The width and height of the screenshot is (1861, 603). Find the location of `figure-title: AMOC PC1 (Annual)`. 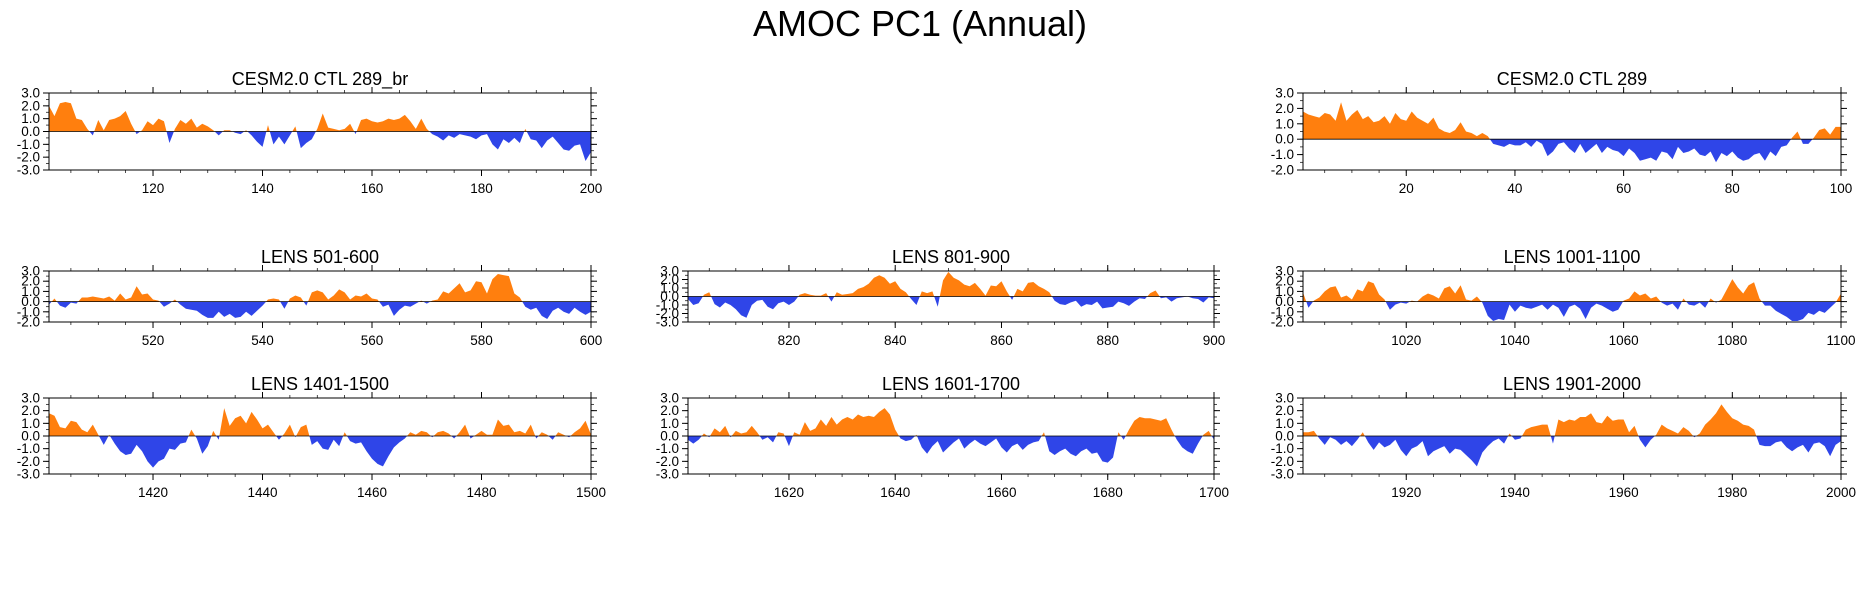

figure-title: AMOC PC1 (Annual) is located at coordinates (920, 23).